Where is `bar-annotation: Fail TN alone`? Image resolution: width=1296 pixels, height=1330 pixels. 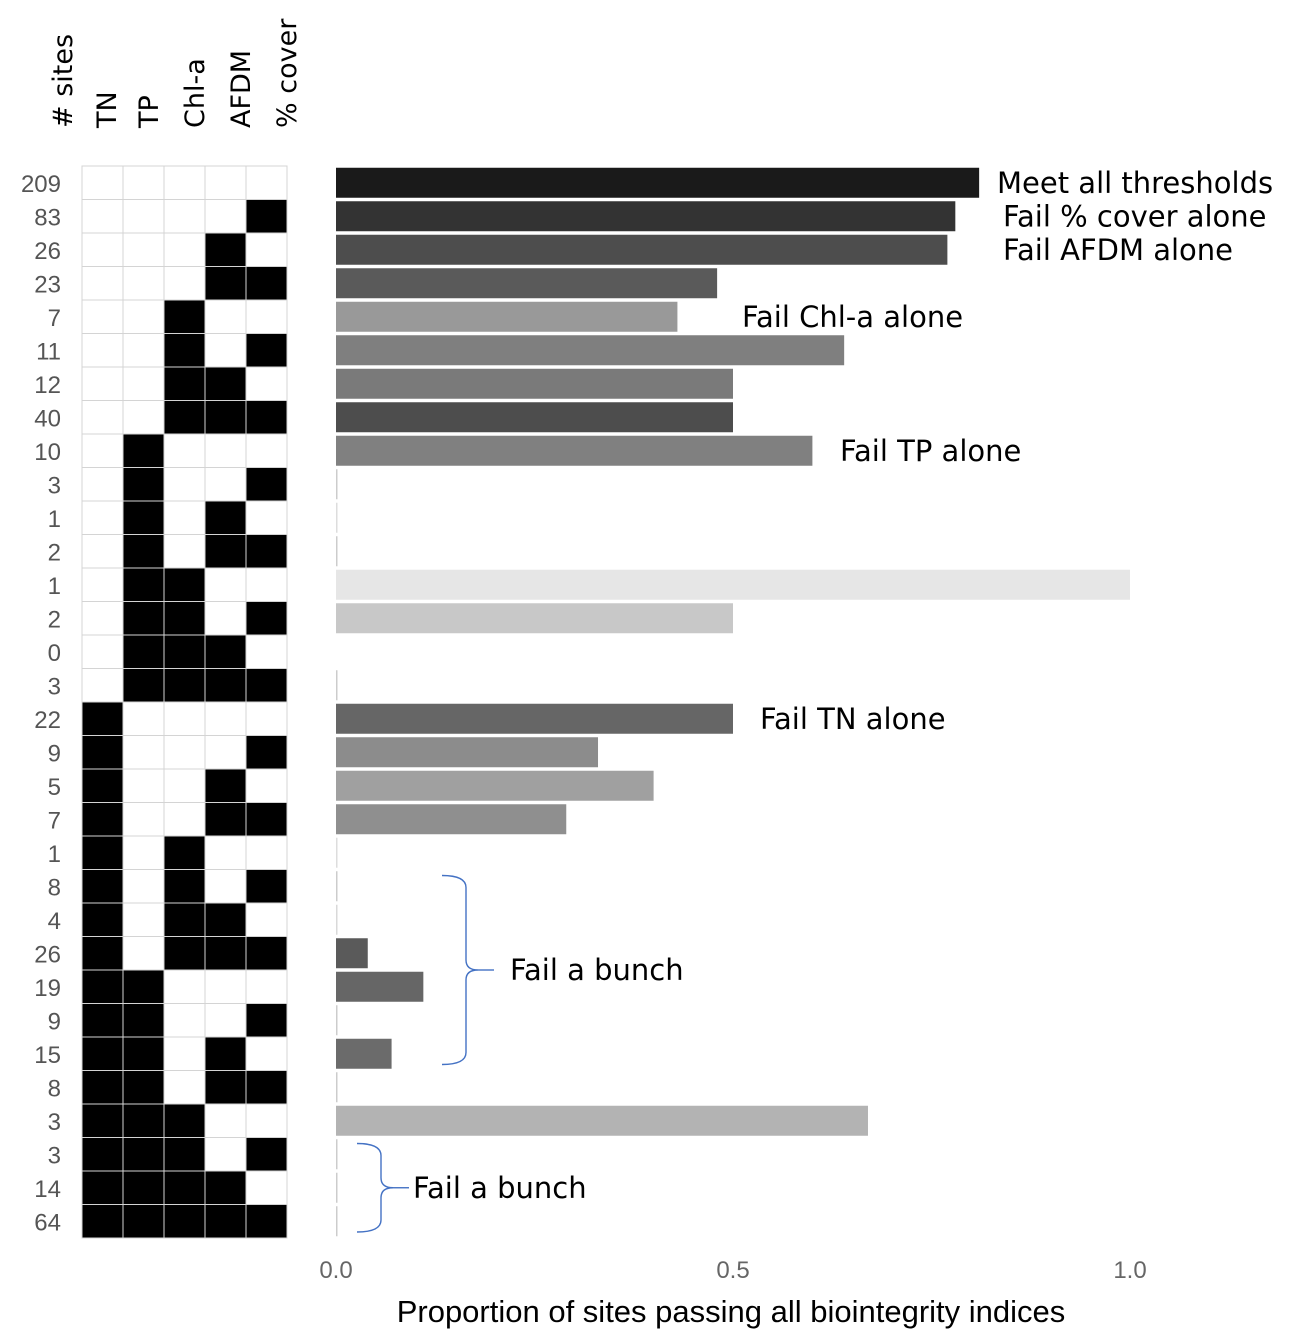 bar-annotation: Fail TN alone is located at coordinates (853, 719).